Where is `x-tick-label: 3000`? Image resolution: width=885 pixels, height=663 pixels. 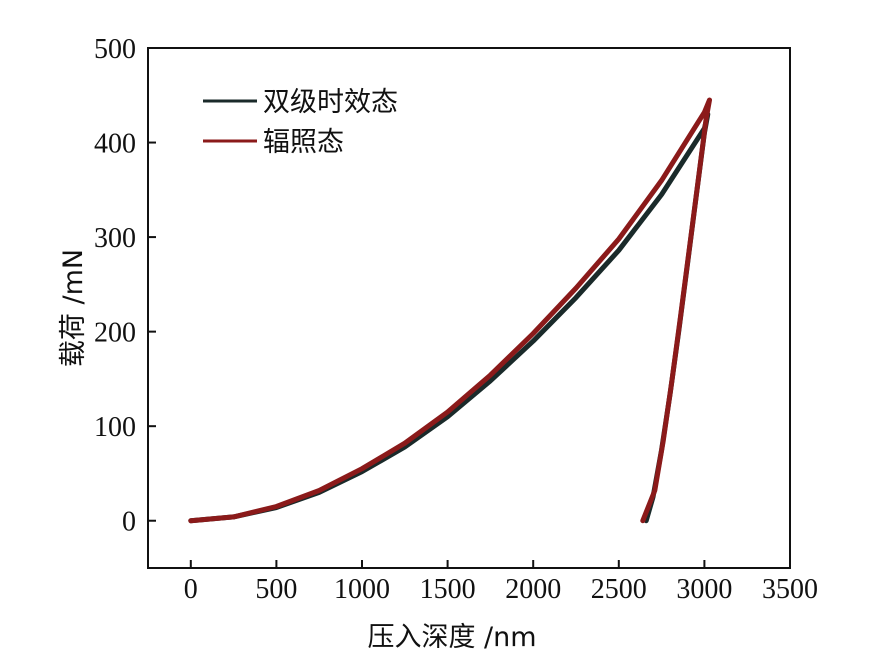 x-tick-label: 3000 is located at coordinates (704, 589).